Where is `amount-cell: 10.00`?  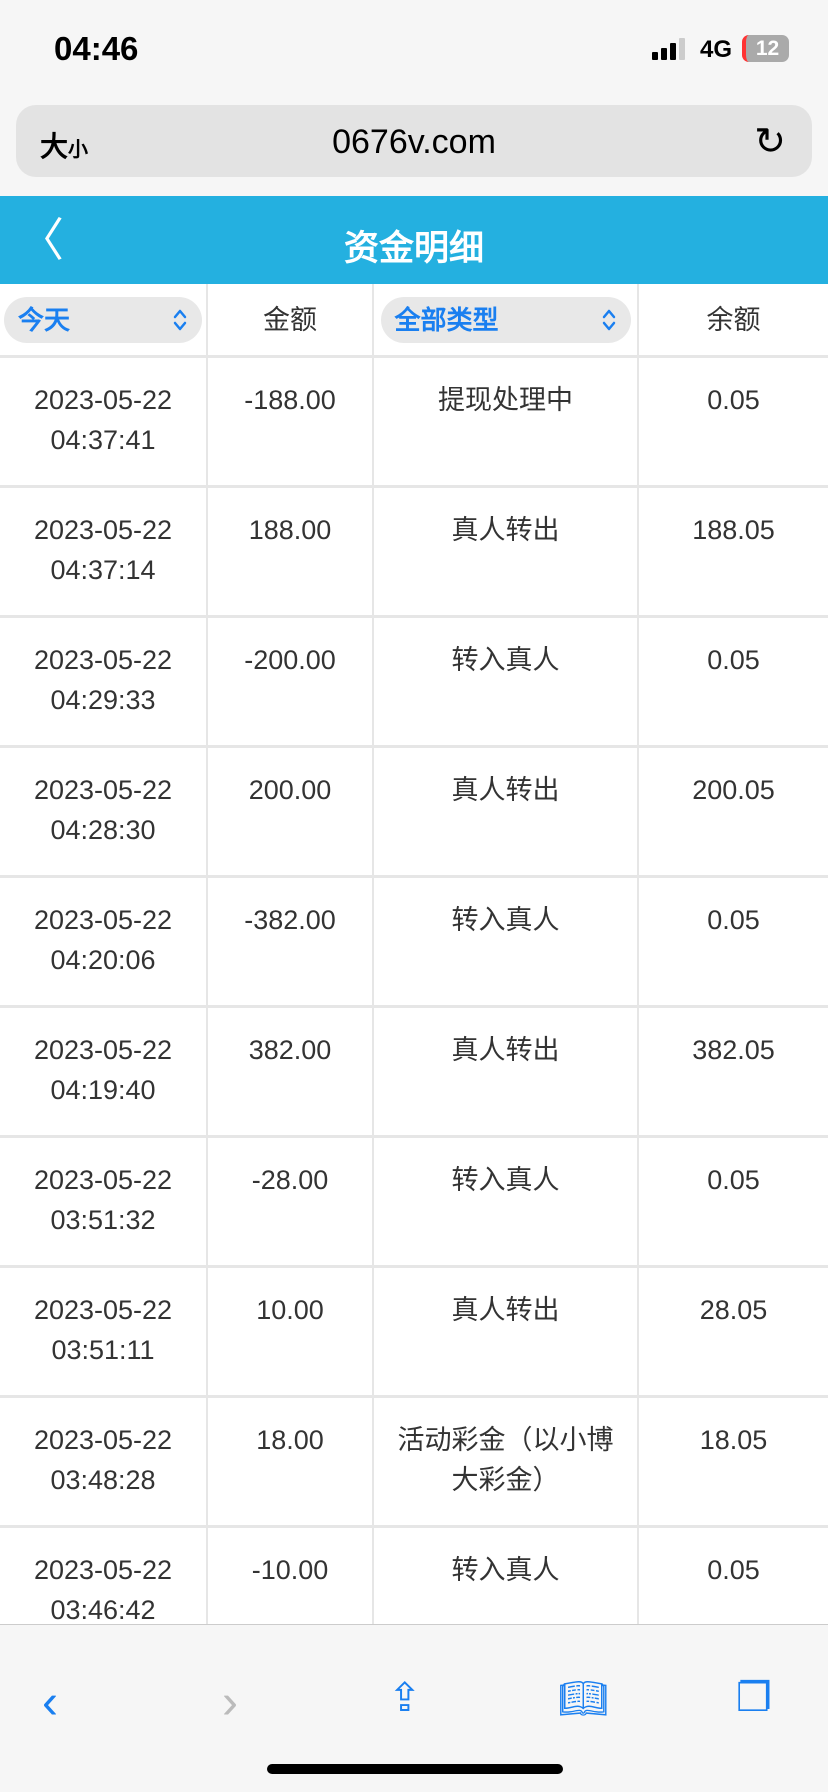 amount-cell: 10.00 is located at coordinates (291, 1331).